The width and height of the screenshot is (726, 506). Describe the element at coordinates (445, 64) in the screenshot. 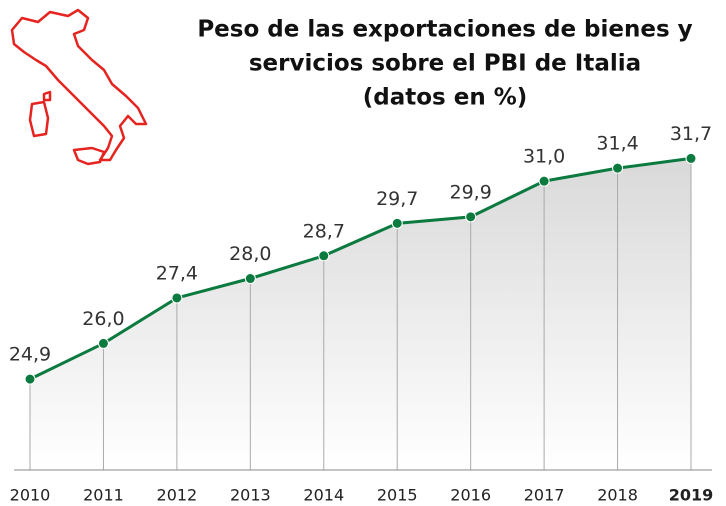

I see `chart-title: servicios sobre el PBI de Italia` at that location.